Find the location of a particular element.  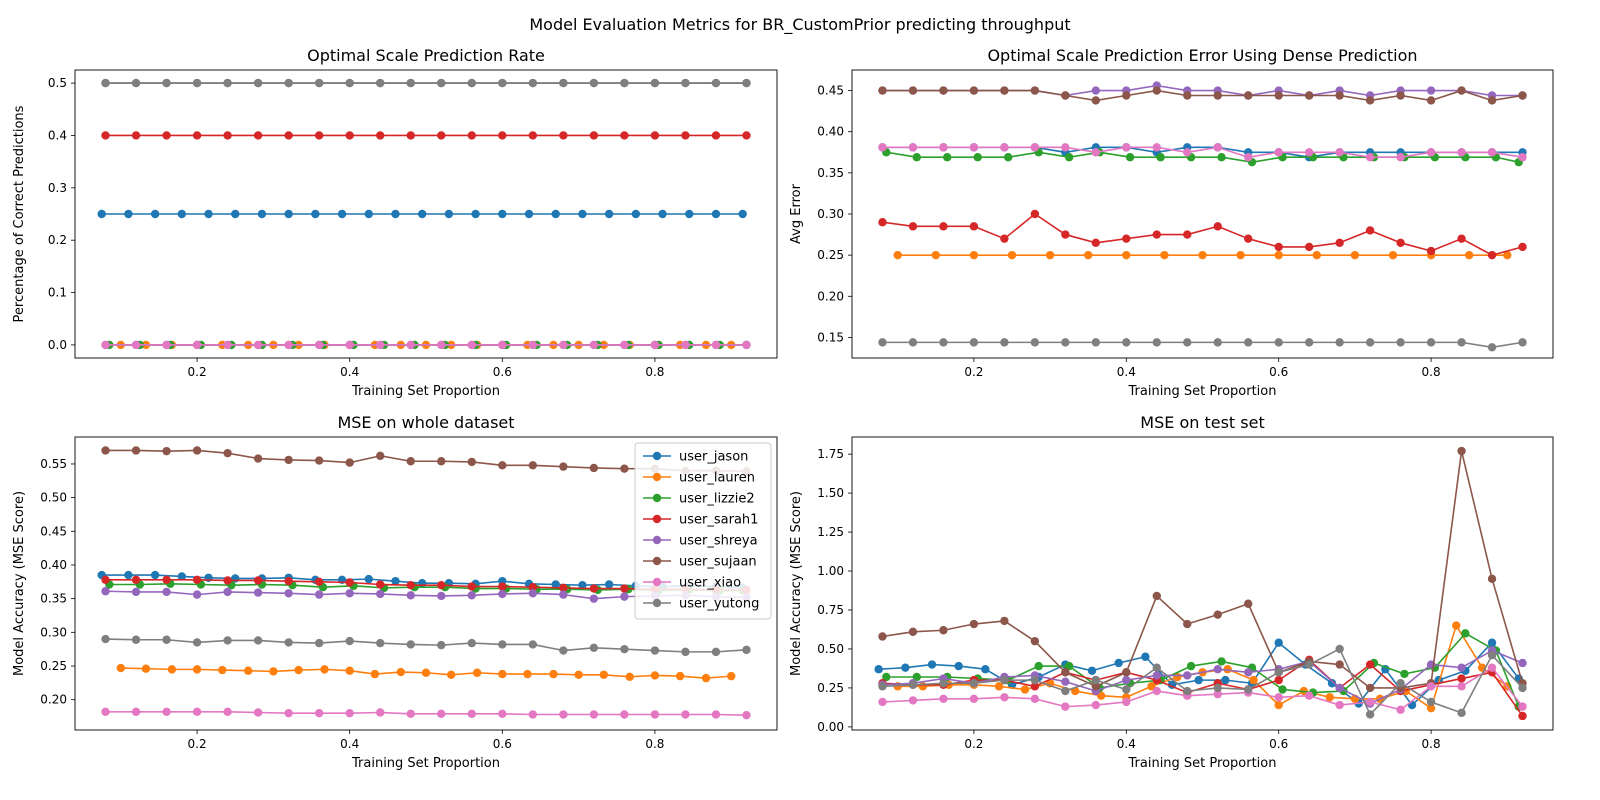

y-tick-label: 0.30 is located at coordinates (53, 632).